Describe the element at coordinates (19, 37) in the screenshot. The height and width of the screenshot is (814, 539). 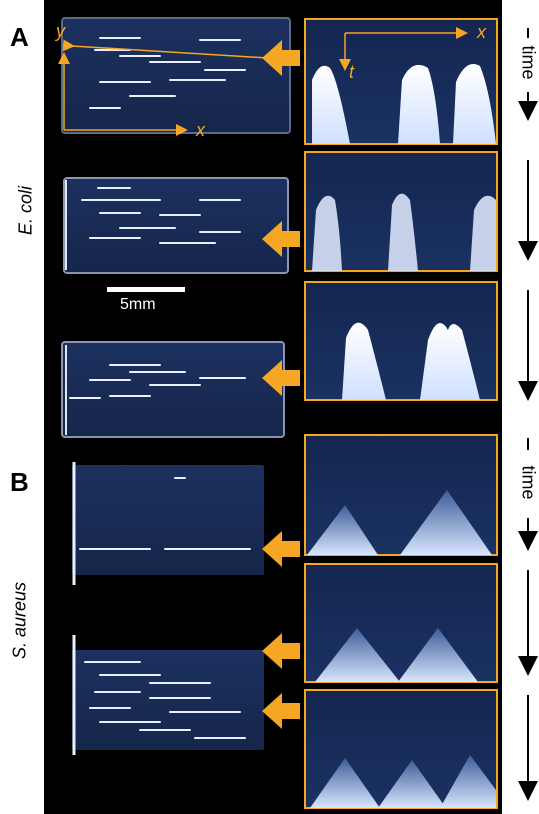
I see `panel-a-letter: A` at that location.